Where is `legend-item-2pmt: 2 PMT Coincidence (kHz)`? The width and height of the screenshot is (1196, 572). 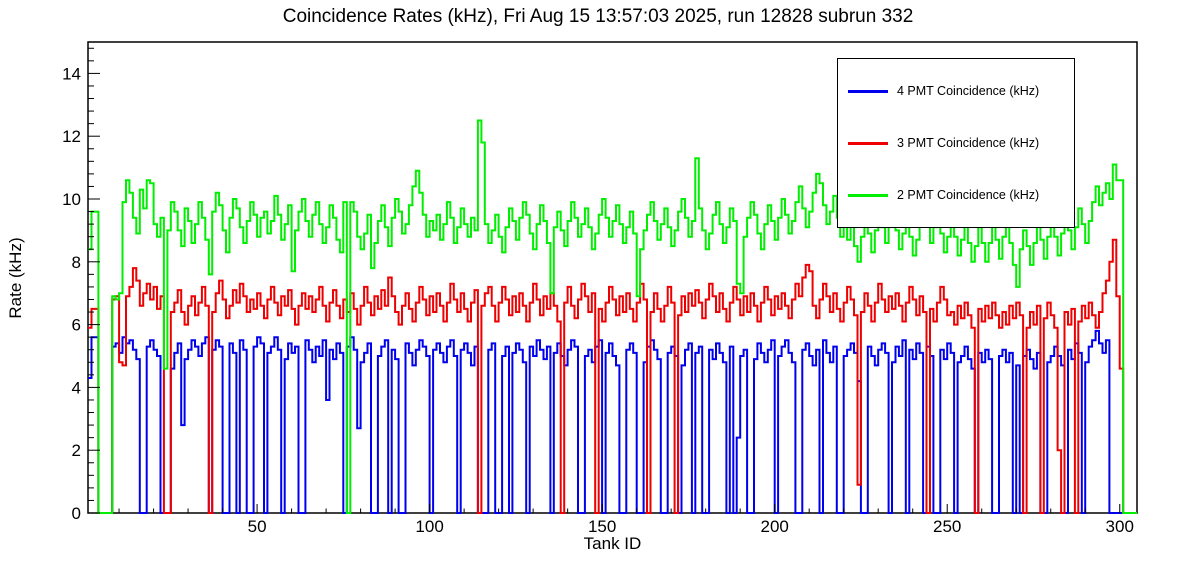
legend-item-2pmt: 2 PMT Coincidence (kHz) is located at coordinates (961, 195).